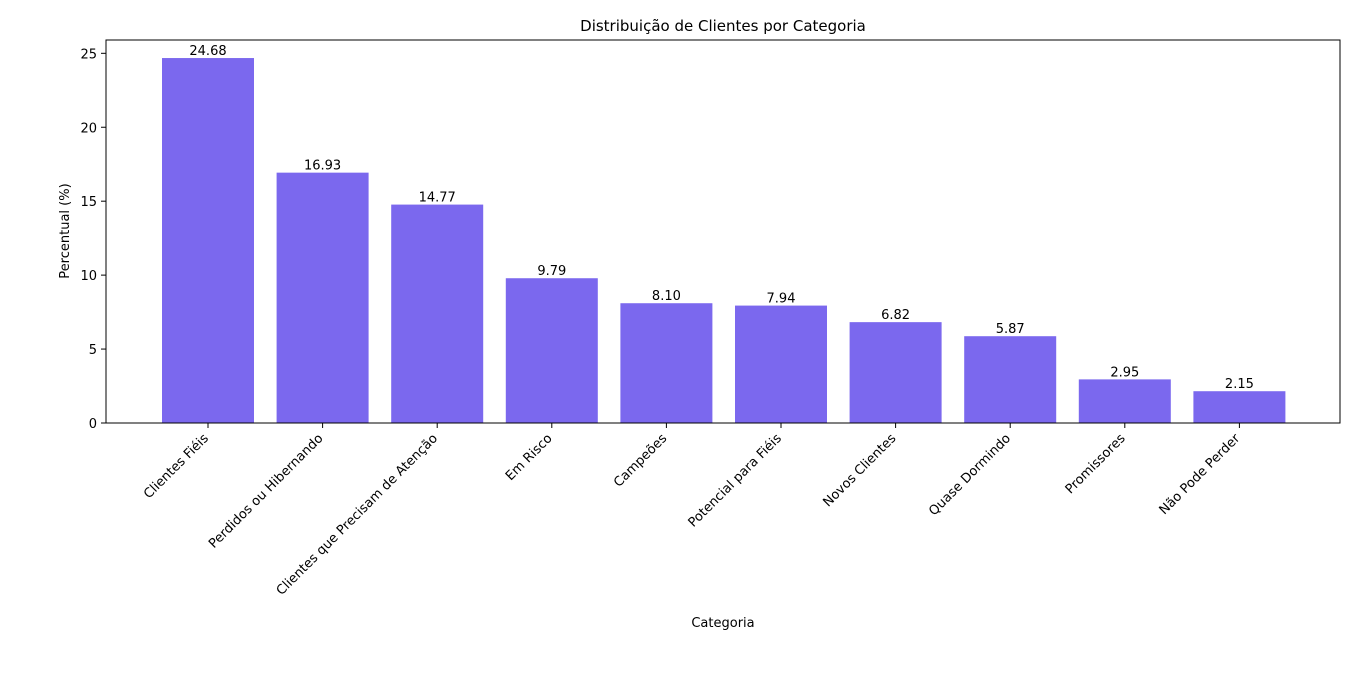 The height and width of the screenshot is (675, 1366). Describe the element at coordinates (65, 230) in the screenshot. I see `y-axis-title: Percentual (%)` at that location.